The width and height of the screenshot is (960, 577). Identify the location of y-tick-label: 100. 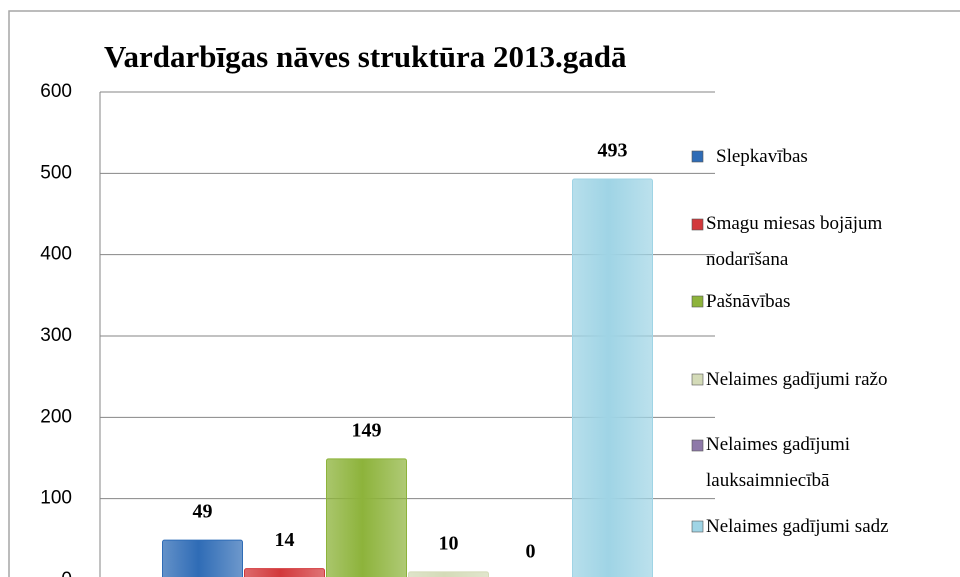
(56, 498).